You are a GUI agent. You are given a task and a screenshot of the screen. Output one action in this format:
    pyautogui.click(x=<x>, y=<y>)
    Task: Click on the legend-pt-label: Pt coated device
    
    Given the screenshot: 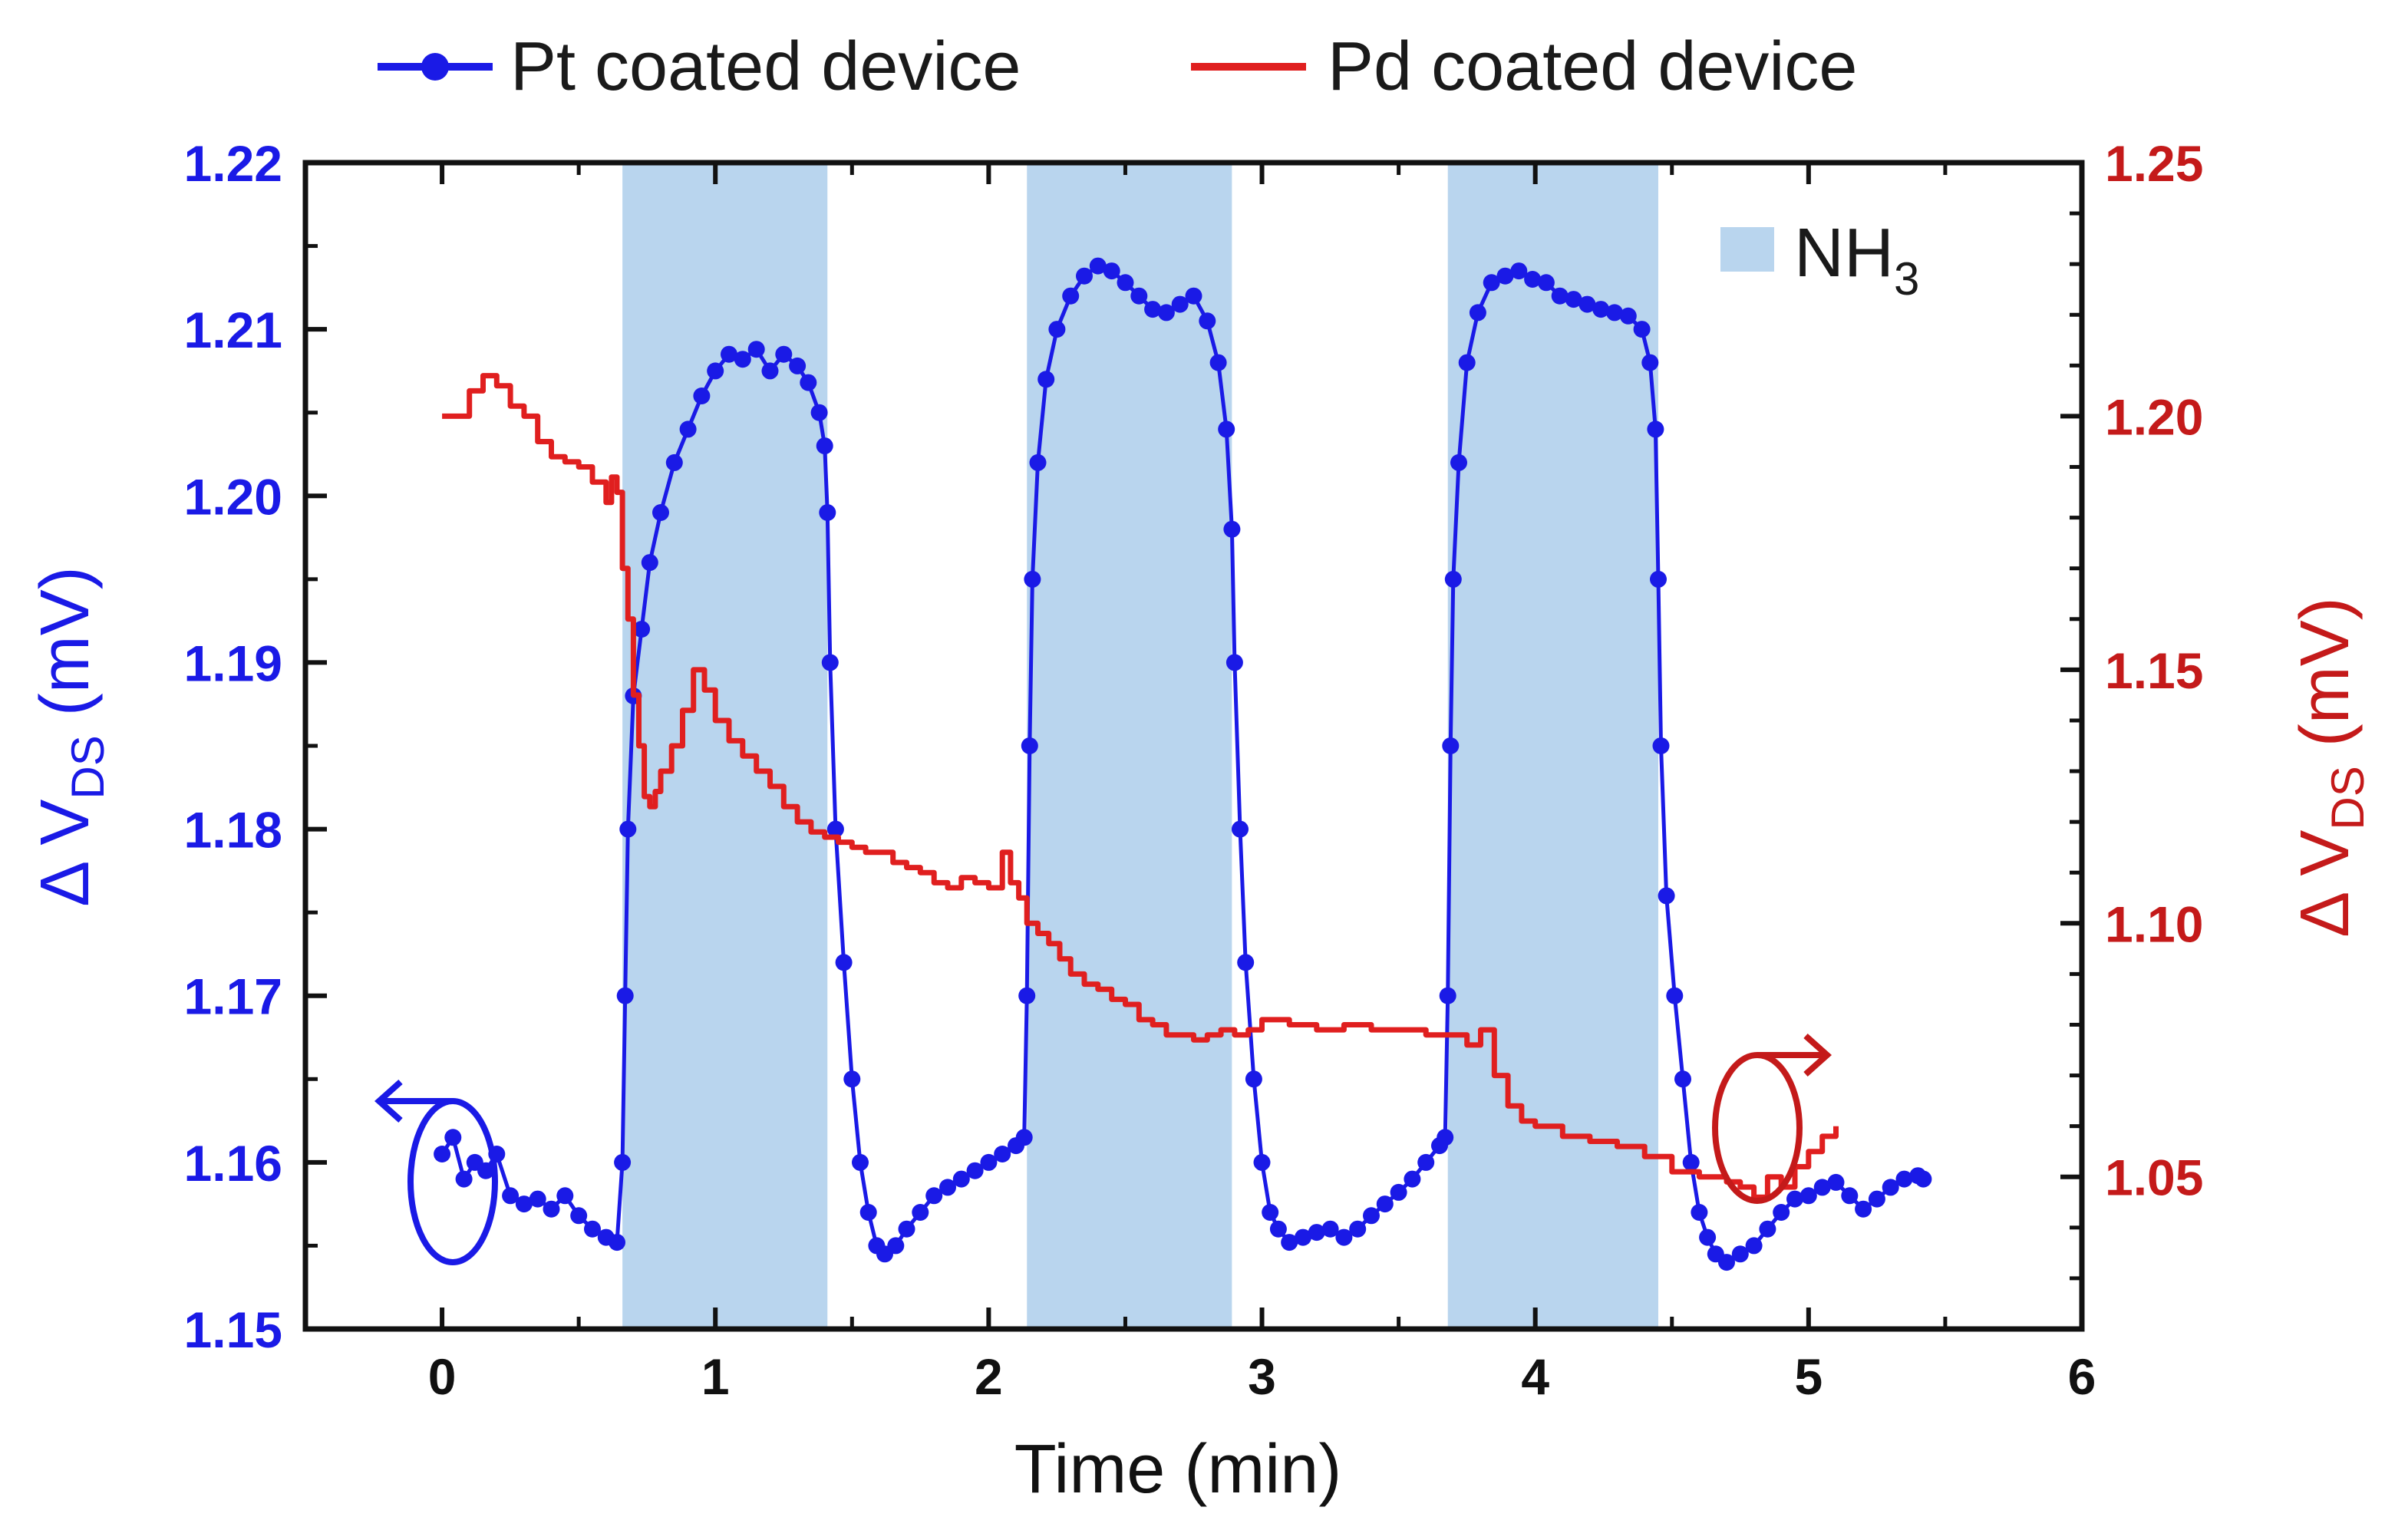 What is the action you would take?
    pyautogui.click(x=765, y=66)
    